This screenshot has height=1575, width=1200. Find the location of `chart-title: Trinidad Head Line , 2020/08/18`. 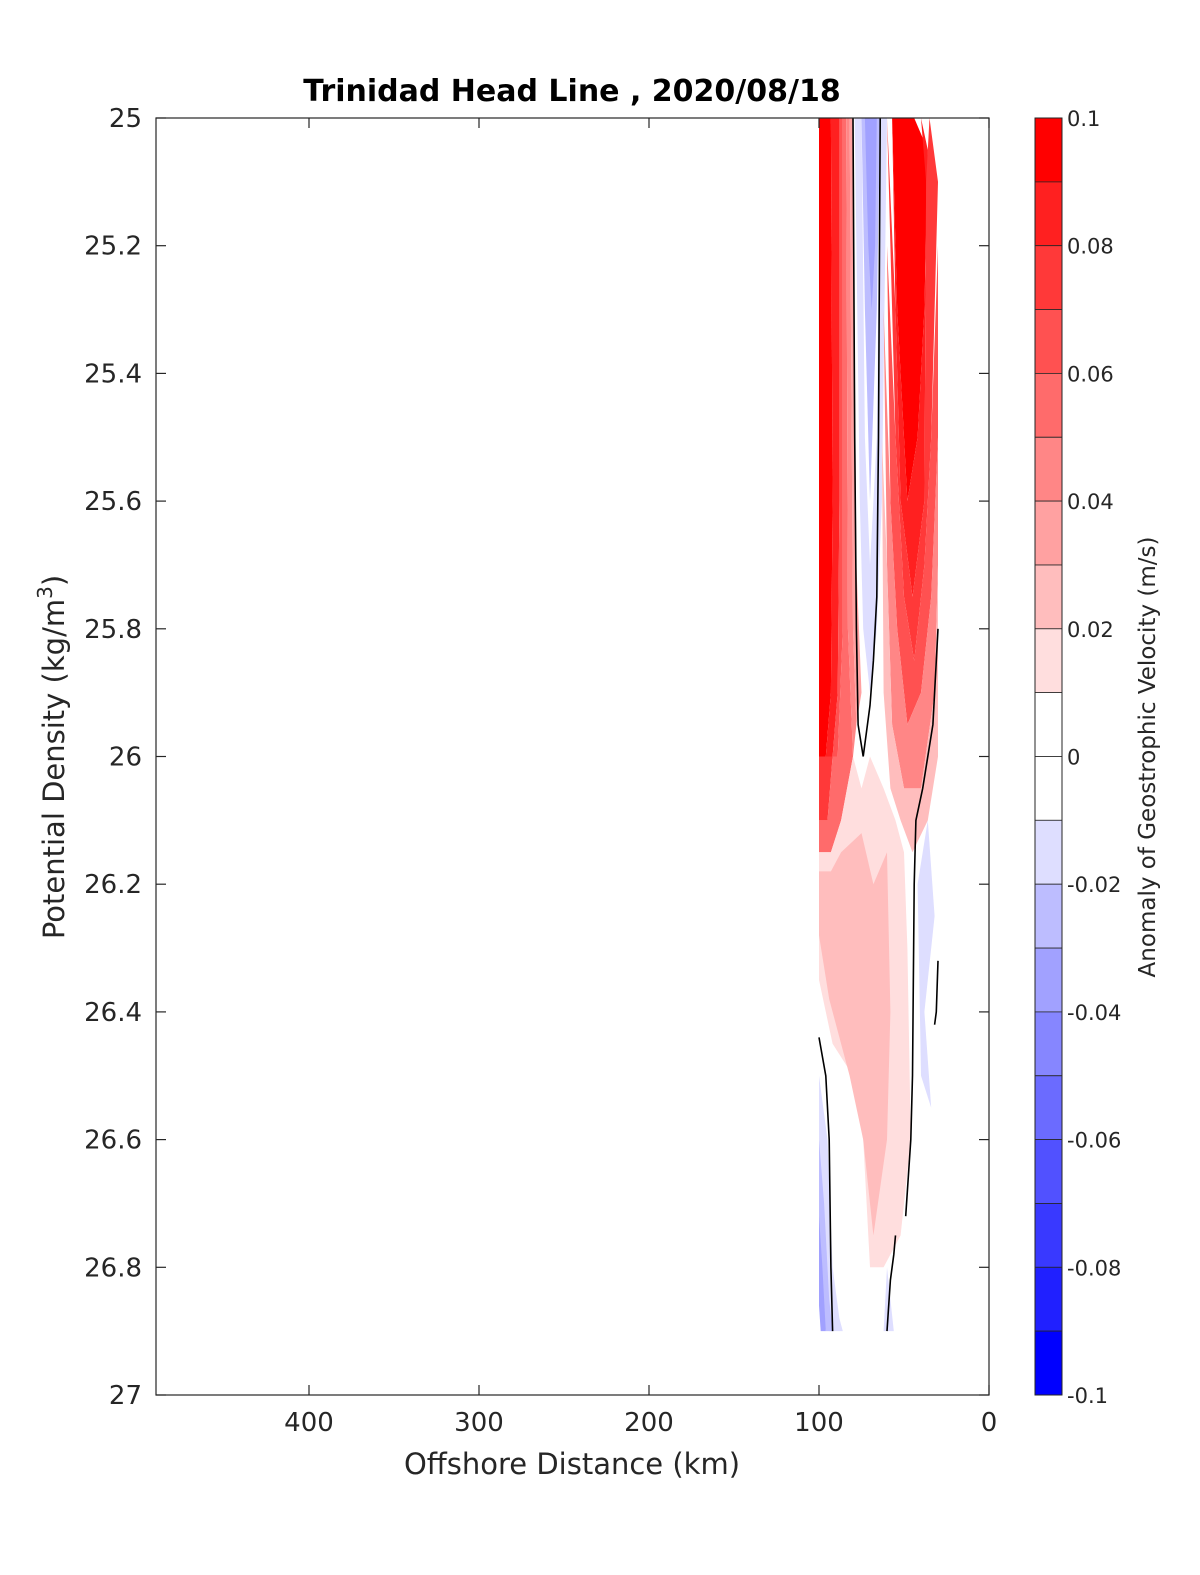

chart-title: Trinidad Head Line , 2020/08/18 is located at coordinates (571, 91).